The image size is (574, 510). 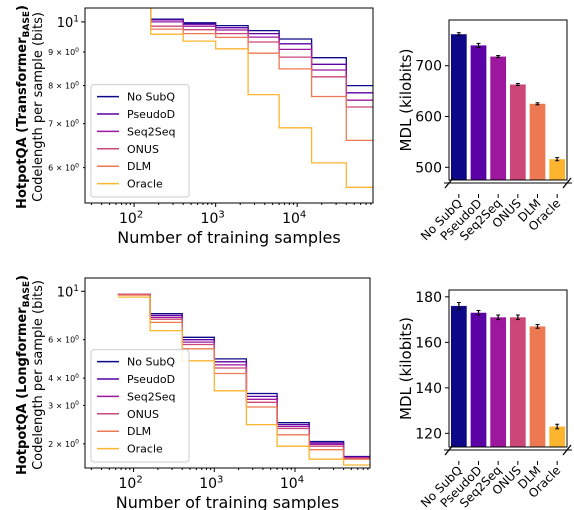 I want to click on bar-top-ytick-label-0: 500, so click(x=428, y=168).